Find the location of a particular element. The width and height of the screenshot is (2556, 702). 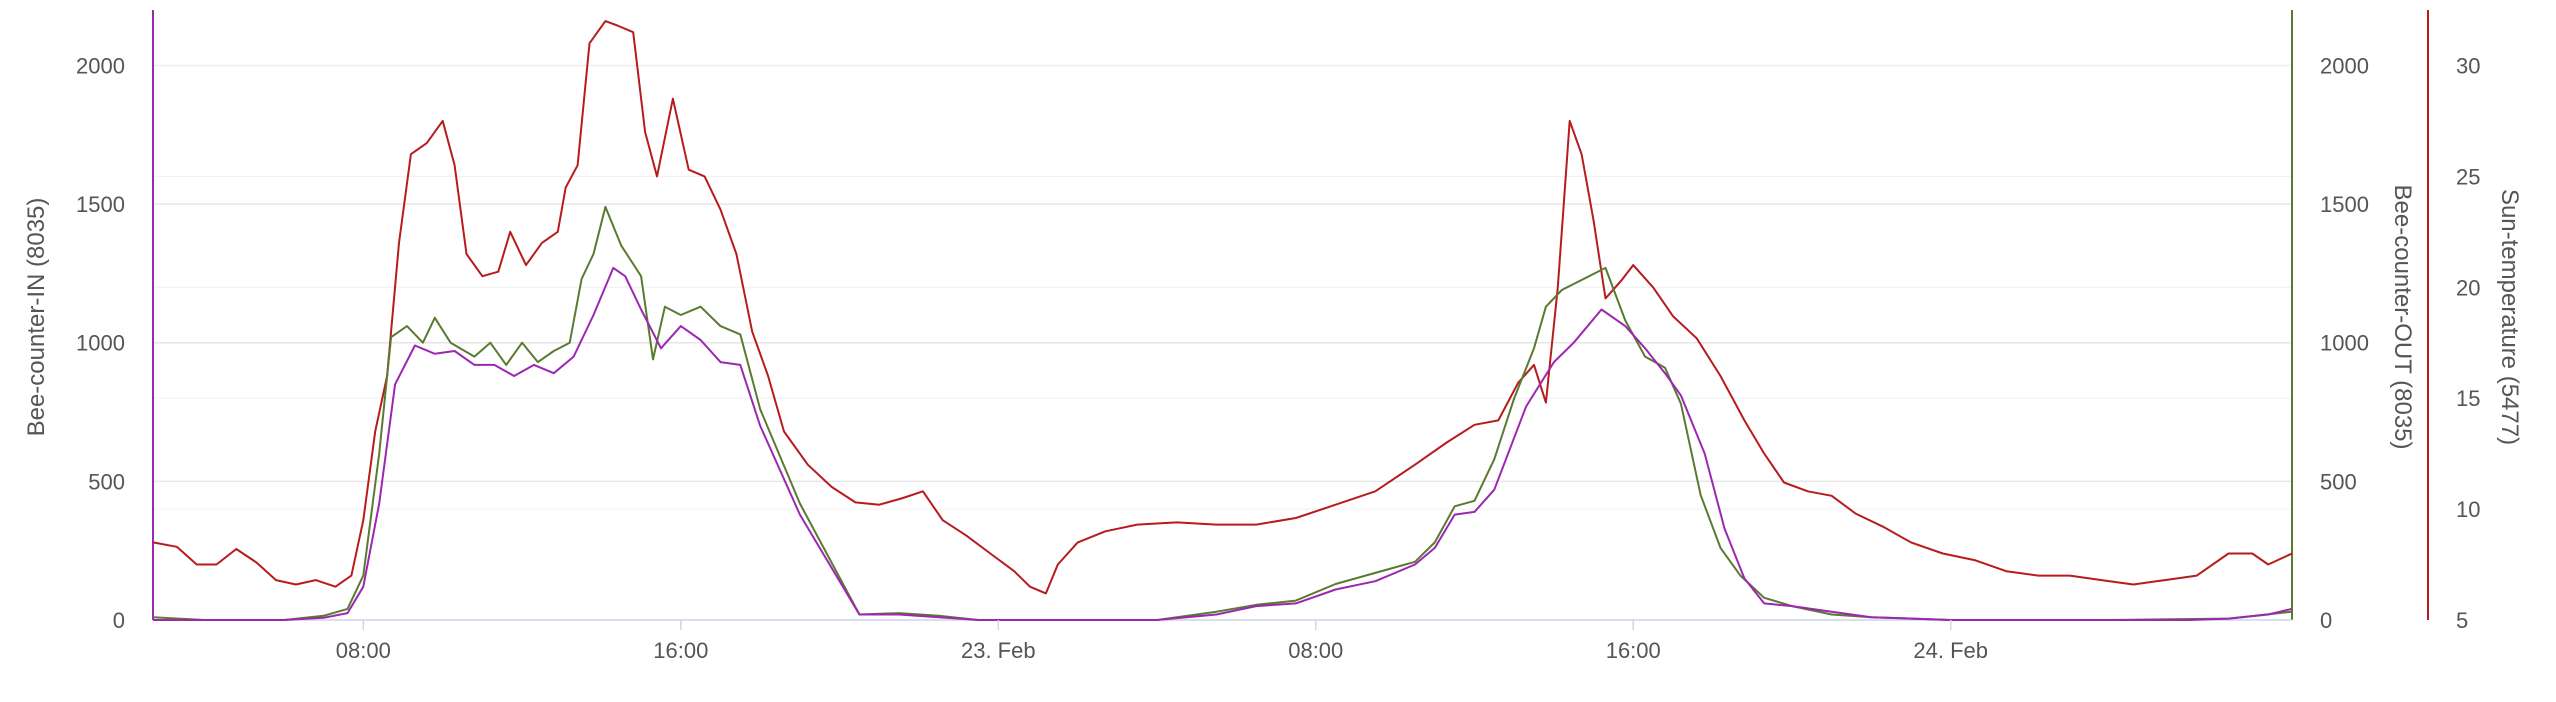

right-axis-title-out: Bee-counter-OUT (8035) is located at coordinates (2402, 316).